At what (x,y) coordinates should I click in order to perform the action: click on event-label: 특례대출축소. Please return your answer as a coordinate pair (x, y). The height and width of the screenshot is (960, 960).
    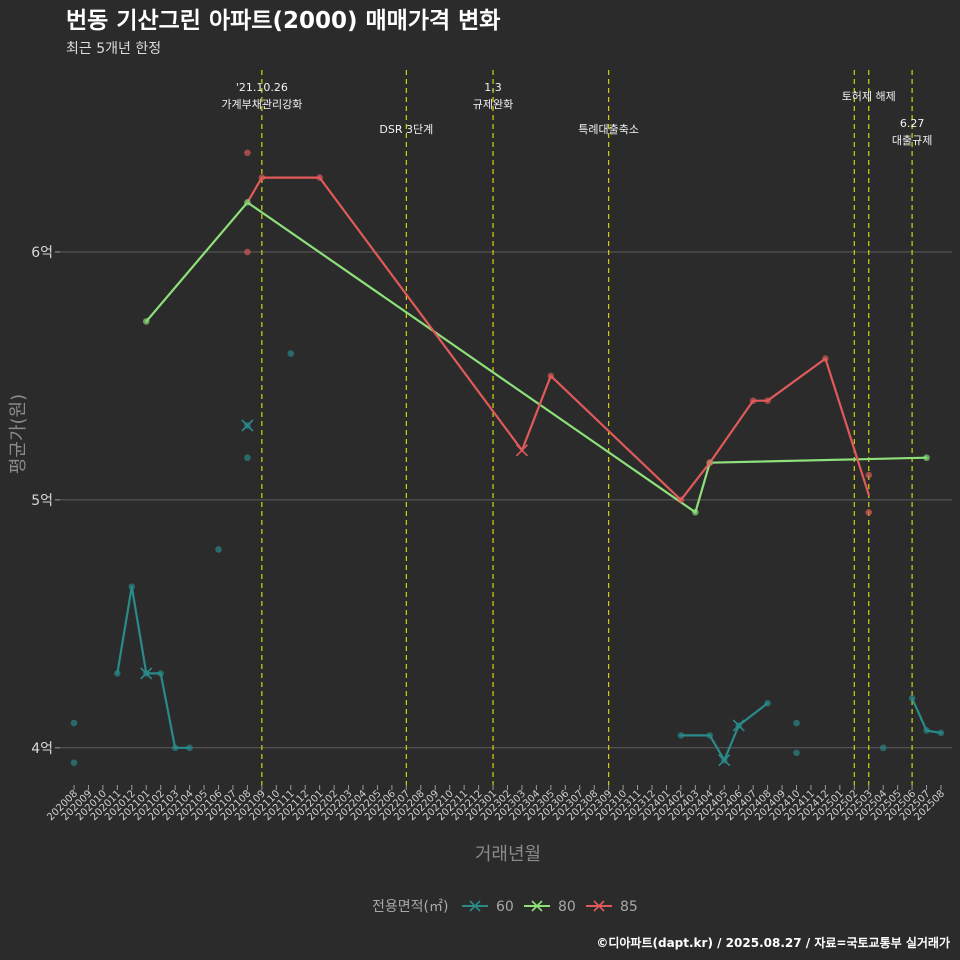
    Looking at the image, I should click on (608, 129).